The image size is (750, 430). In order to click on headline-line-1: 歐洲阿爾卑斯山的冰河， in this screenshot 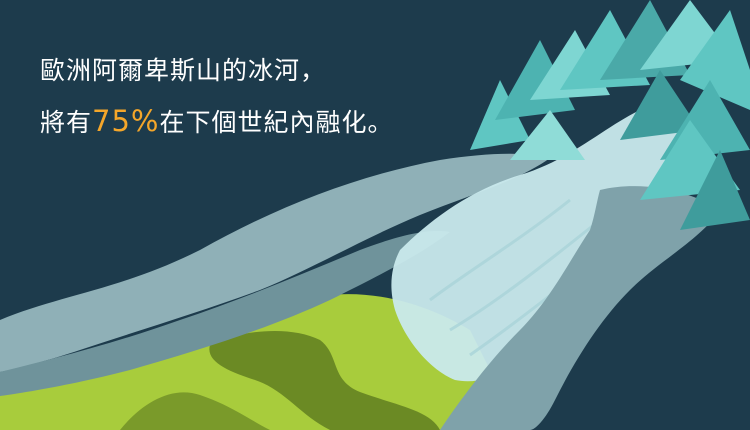, I will do `click(183, 70)`.